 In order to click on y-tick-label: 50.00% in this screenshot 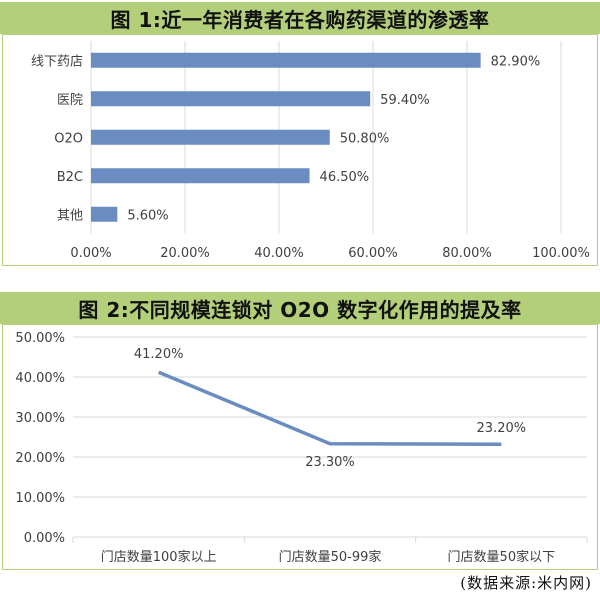, I will do `click(40, 338)`.